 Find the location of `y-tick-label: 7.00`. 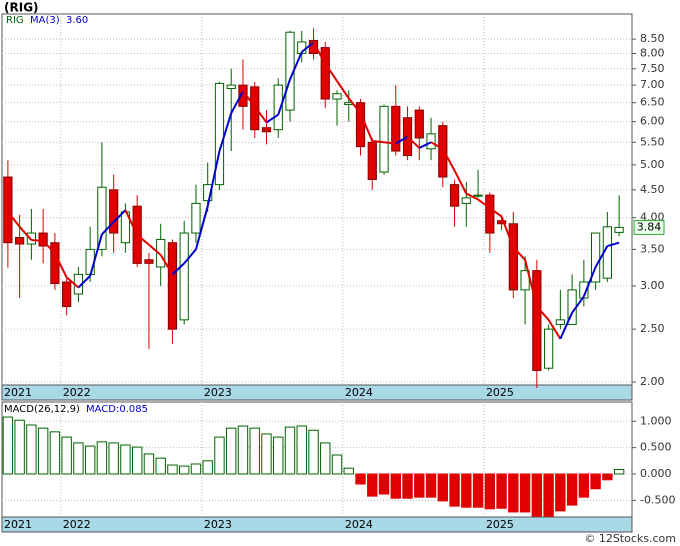

y-tick-label: 7.00 is located at coordinates (652, 84).